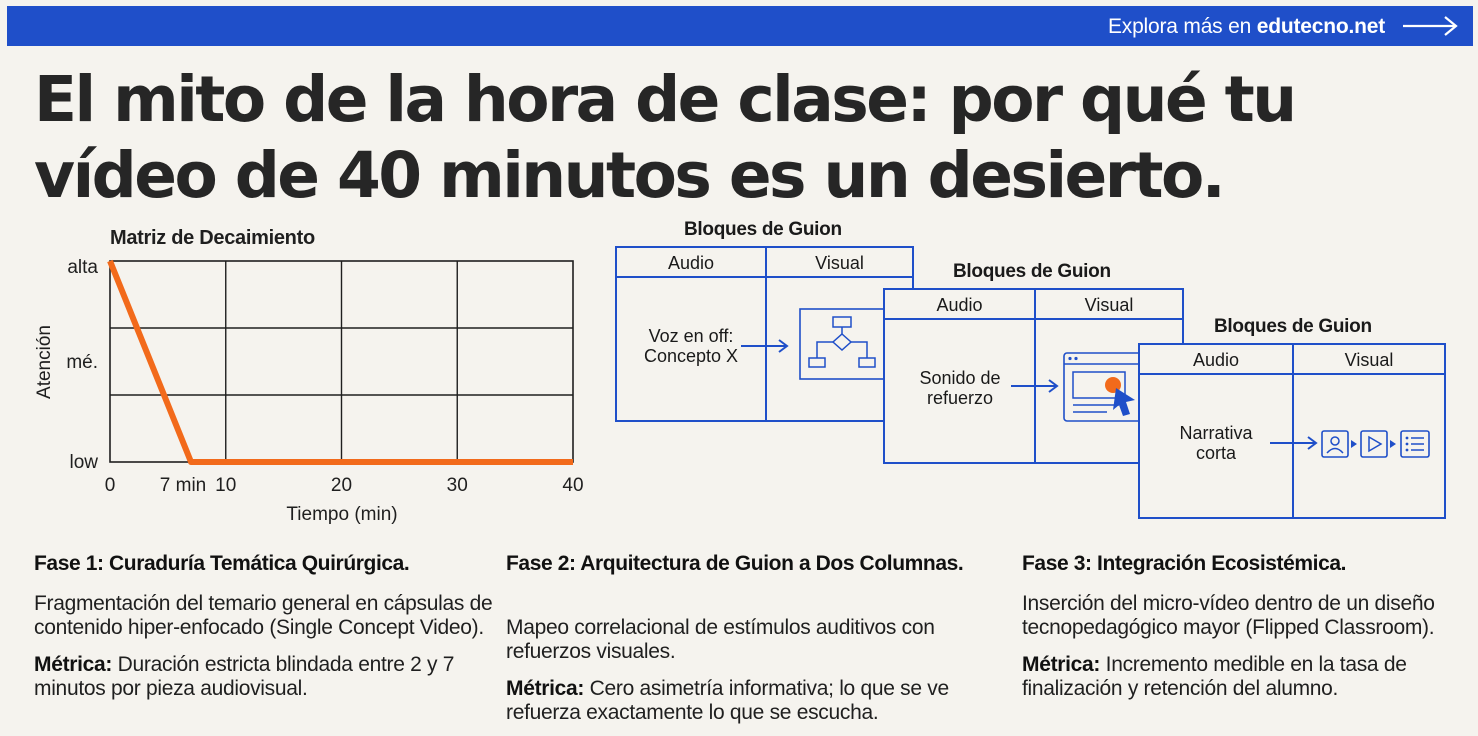  What do you see at coordinates (1061, 664) in the screenshot?
I see `phase-3-metric-label: Métrica:` at bounding box center [1061, 664].